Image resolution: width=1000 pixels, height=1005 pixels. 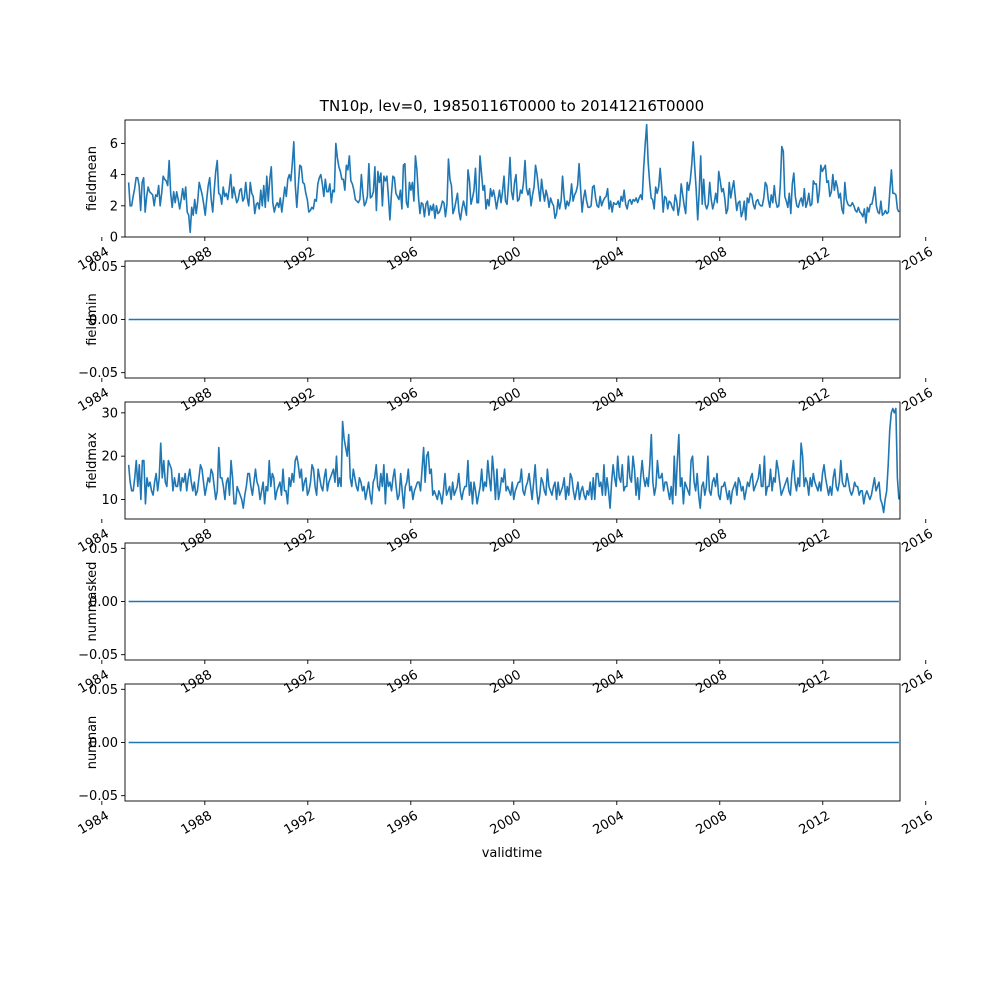 What do you see at coordinates (92, 460) in the screenshot?
I see `y-axis-label: fieldmax` at bounding box center [92, 460].